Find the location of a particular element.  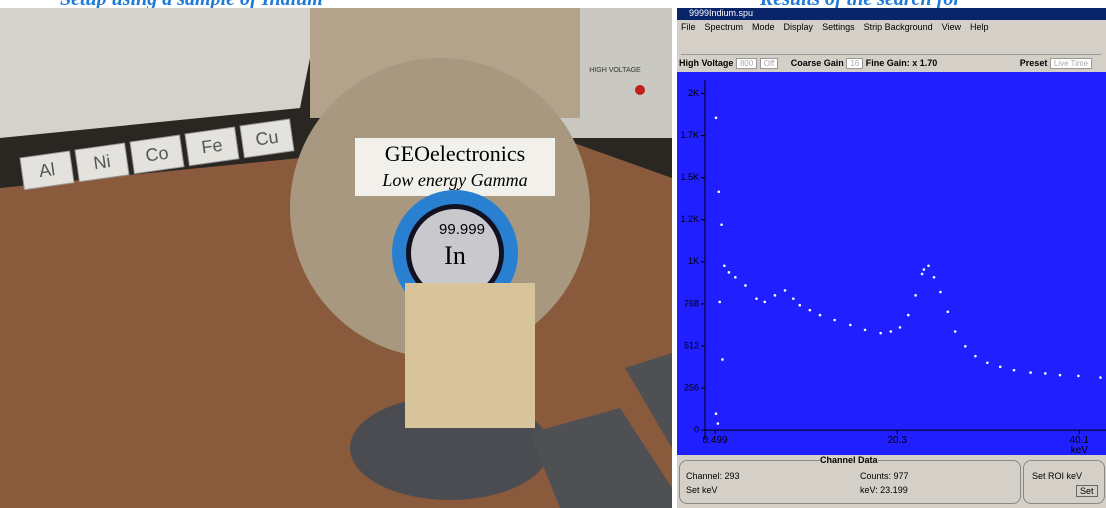

sample-purity: 99.999 is located at coordinates (462, 229).